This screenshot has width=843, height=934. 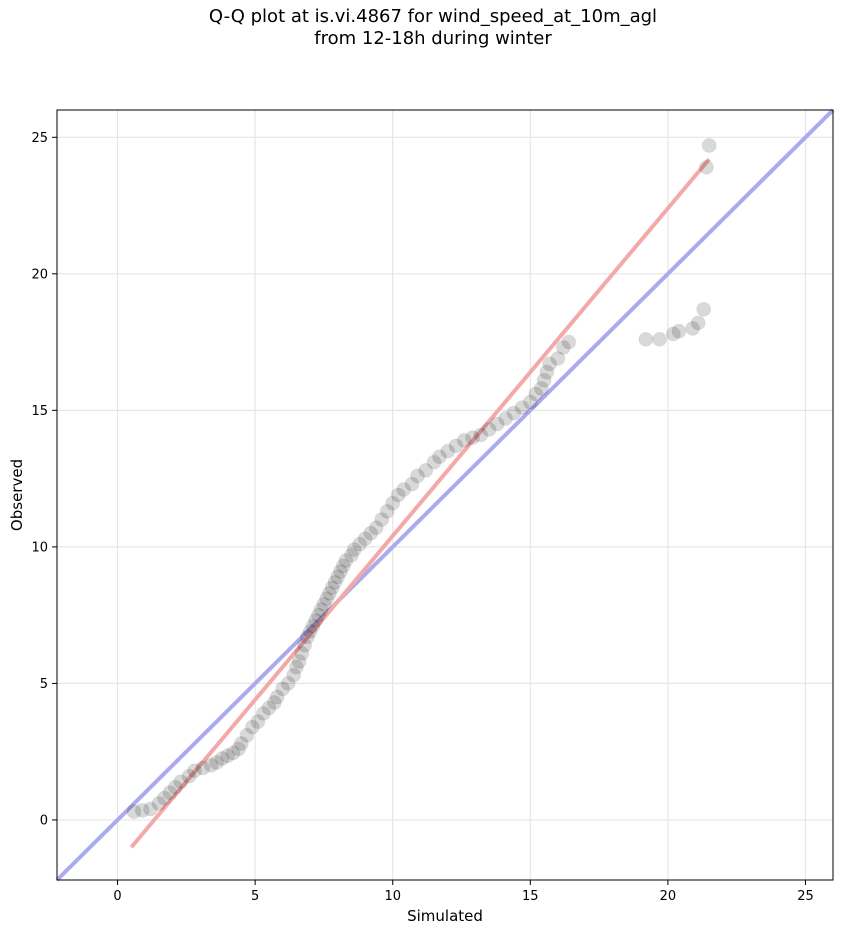 I want to click on x-axis-label: Simulated, so click(x=445, y=916).